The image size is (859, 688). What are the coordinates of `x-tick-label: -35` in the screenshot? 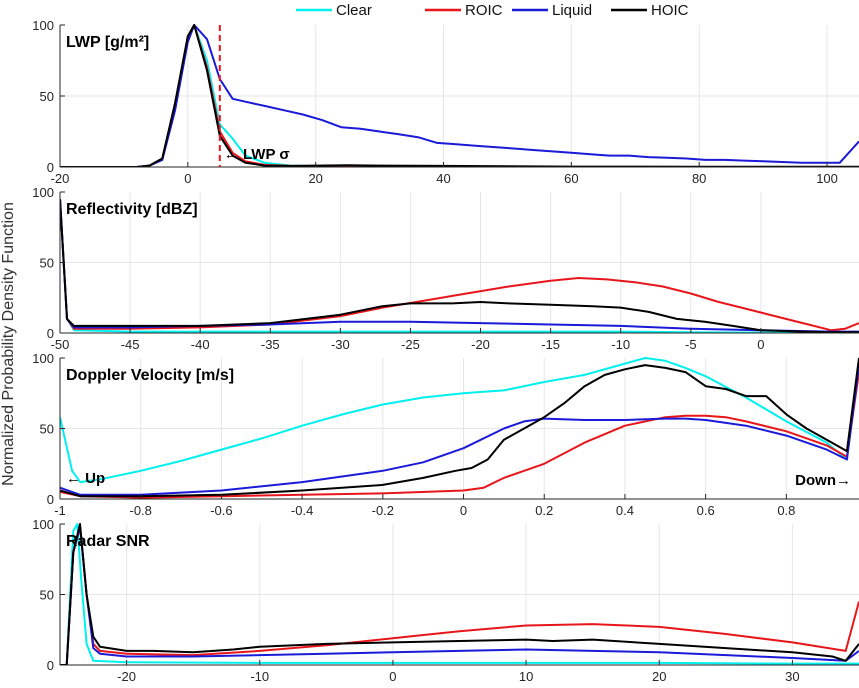 It's located at (270, 344).